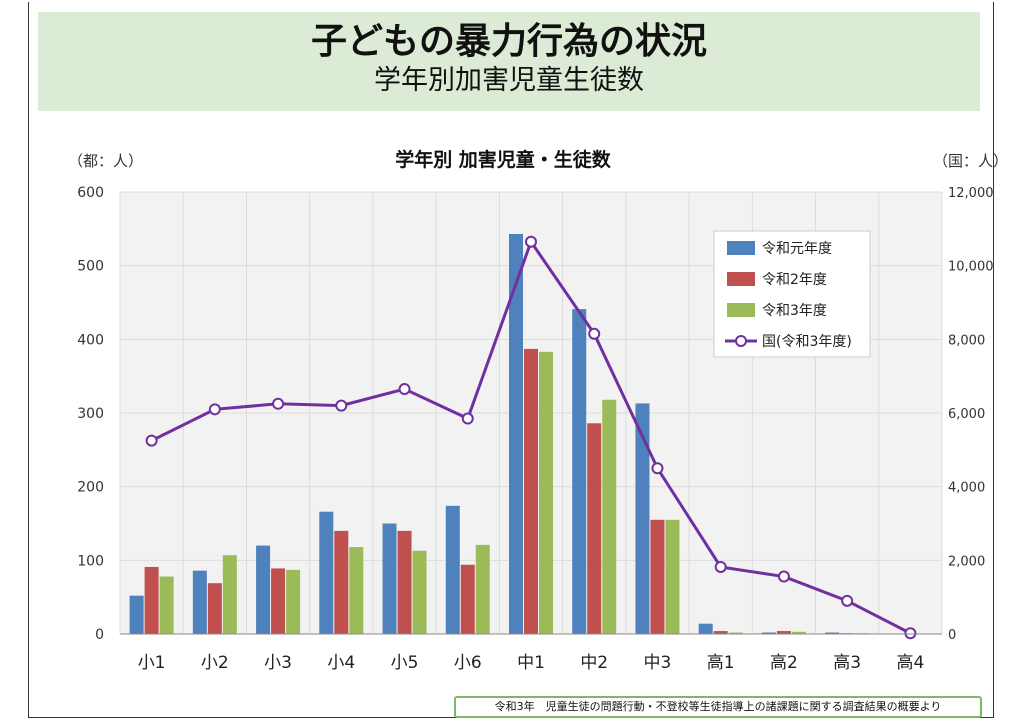  What do you see at coordinates (966, 414) in the screenshot?
I see `right-tick-label: 6,000` at bounding box center [966, 414].